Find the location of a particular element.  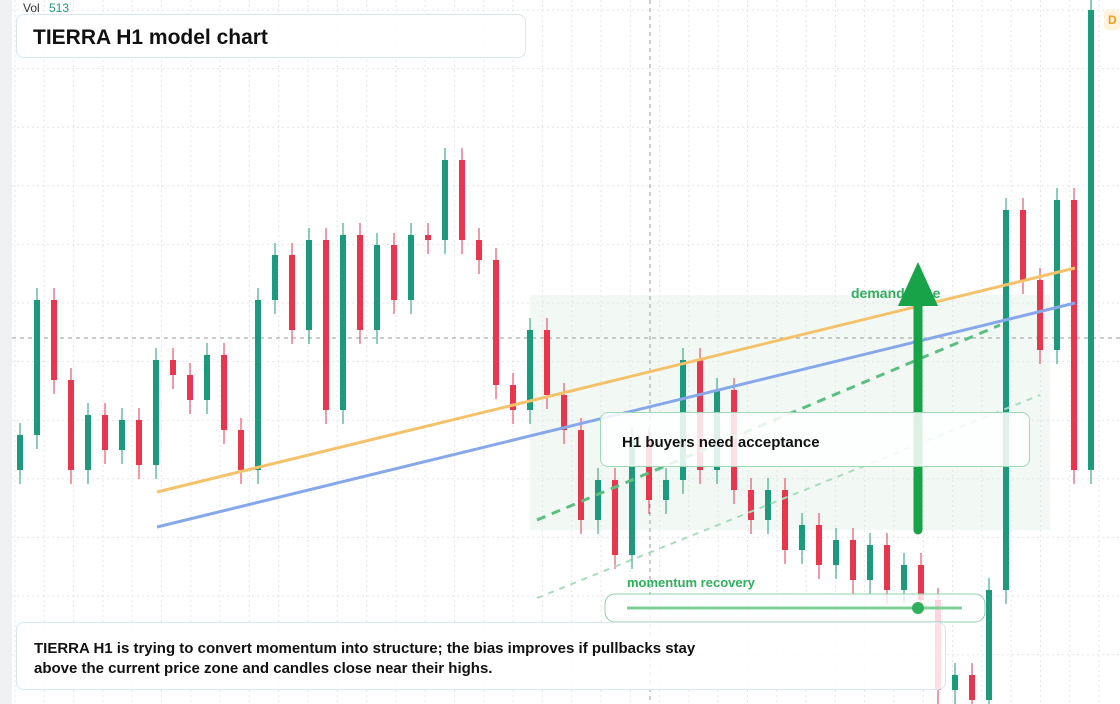

acceptance-box: H1 buyers need acceptance is located at coordinates (815, 439).